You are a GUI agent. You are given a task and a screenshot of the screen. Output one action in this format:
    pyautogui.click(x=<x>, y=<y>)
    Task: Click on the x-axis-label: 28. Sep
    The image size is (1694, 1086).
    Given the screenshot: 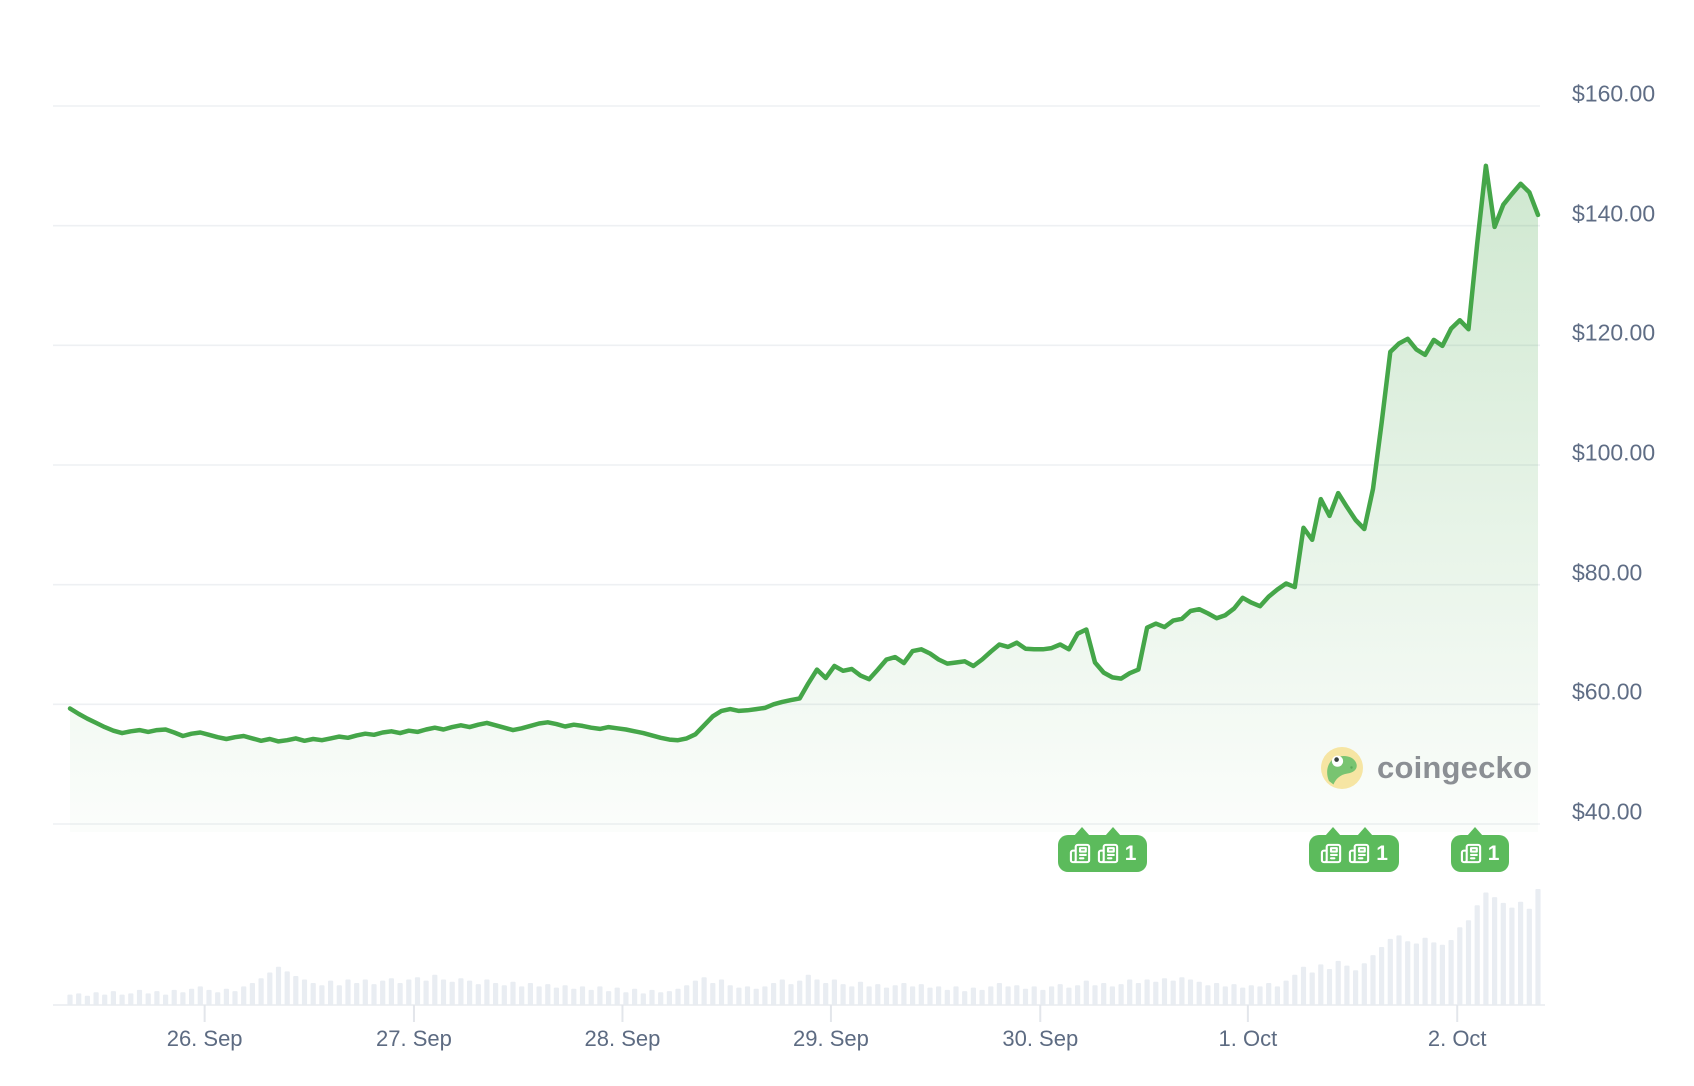 What is the action you would take?
    pyautogui.click(x=622, y=1038)
    